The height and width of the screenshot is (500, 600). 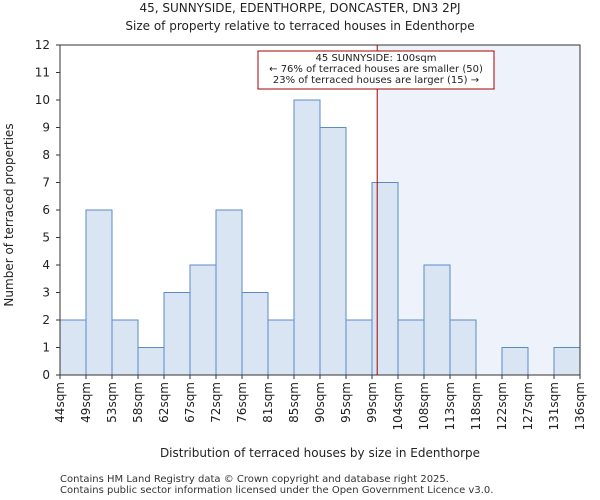 I want to click on annotation-box, so click(x=376, y=70).